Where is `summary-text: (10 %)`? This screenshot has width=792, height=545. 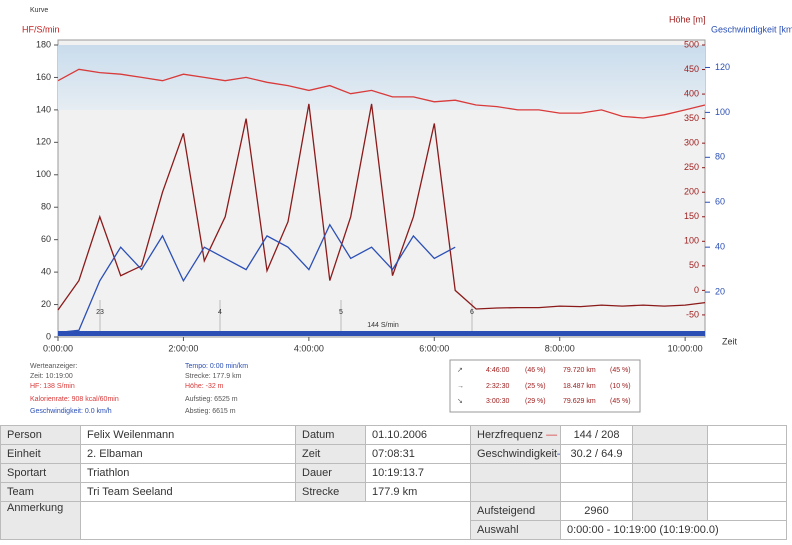
summary-text: (10 %) is located at coordinates (620, 386).